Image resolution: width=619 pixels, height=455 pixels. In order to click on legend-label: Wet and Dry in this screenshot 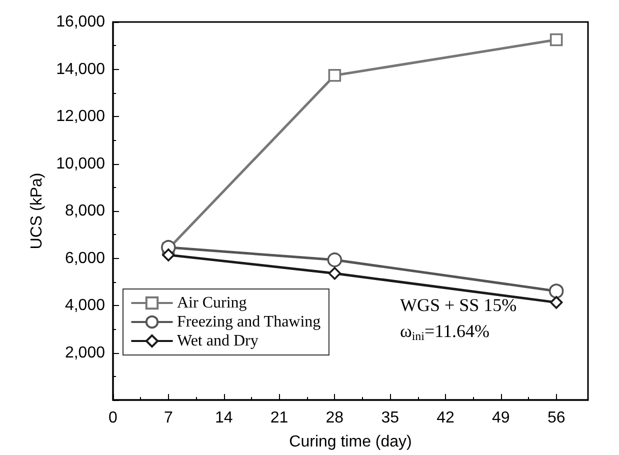, I will do `click(217, 341)`.